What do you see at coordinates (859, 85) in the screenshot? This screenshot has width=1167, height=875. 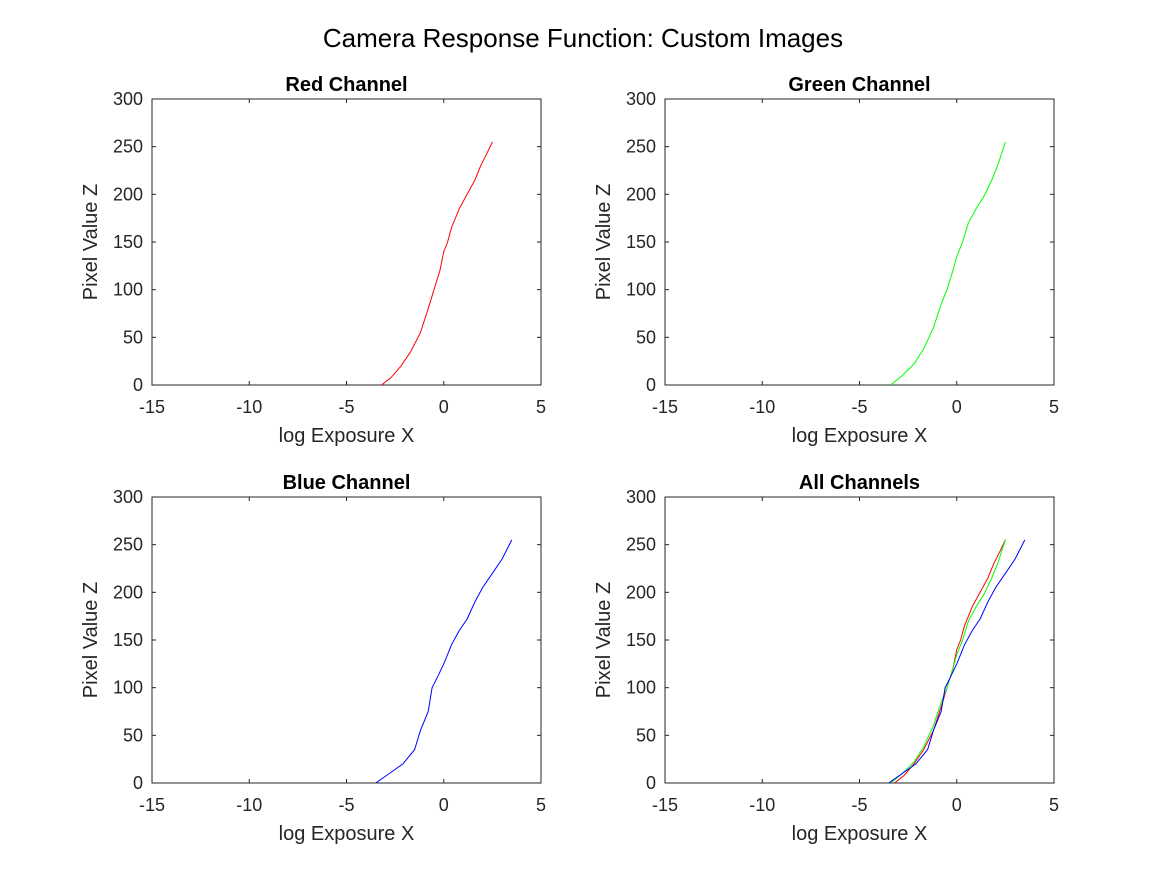 I see `panel-title: Green Channel` at bounding box center [859, 85].